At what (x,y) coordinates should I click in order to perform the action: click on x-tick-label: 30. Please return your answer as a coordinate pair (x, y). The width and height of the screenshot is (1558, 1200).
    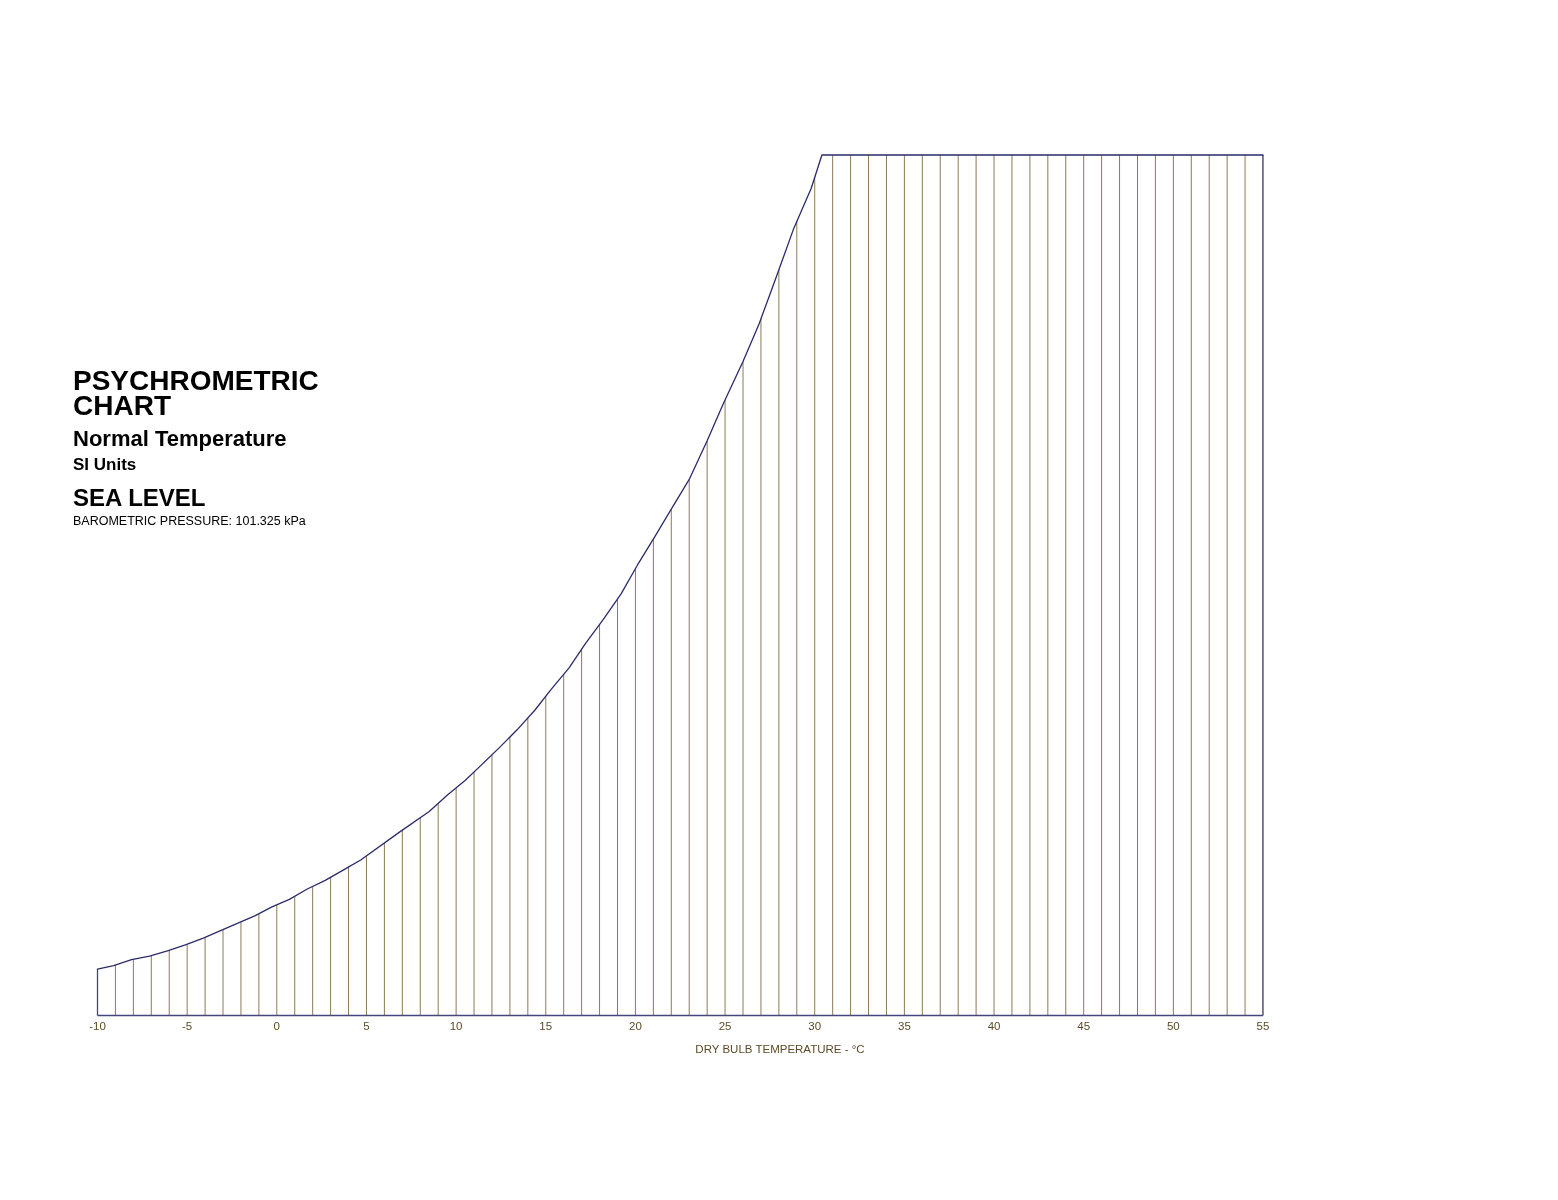
    Looking at the image, I should click on (815, 1026).